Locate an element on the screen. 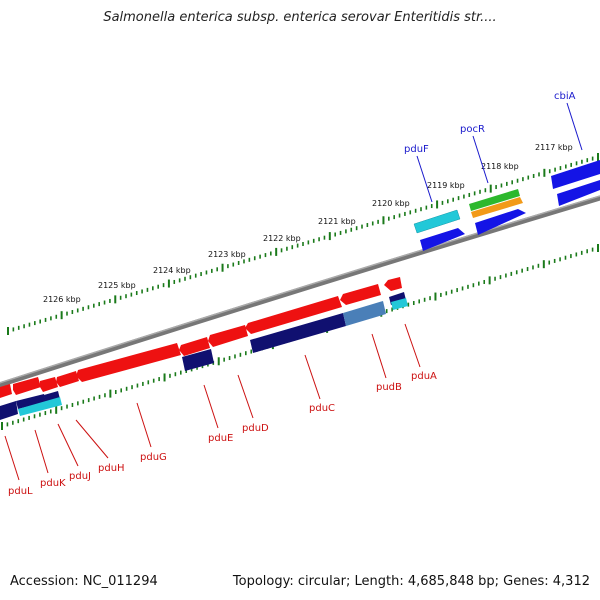 Image resolution: width=600 pixels, height=600 pixels. gene-pduC-navy is located at coordinates (298, 333).